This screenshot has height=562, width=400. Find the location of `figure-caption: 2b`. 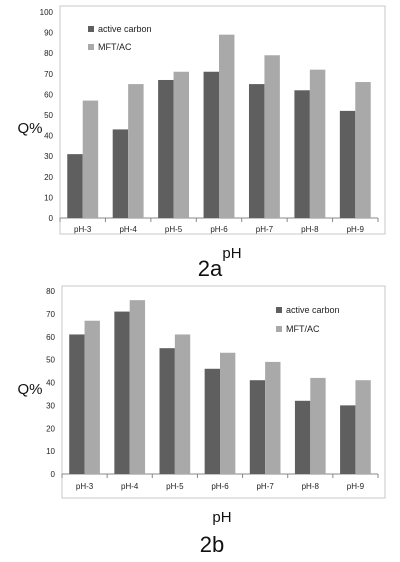

figure-caption: 2b is located at coordinates (212, 544).